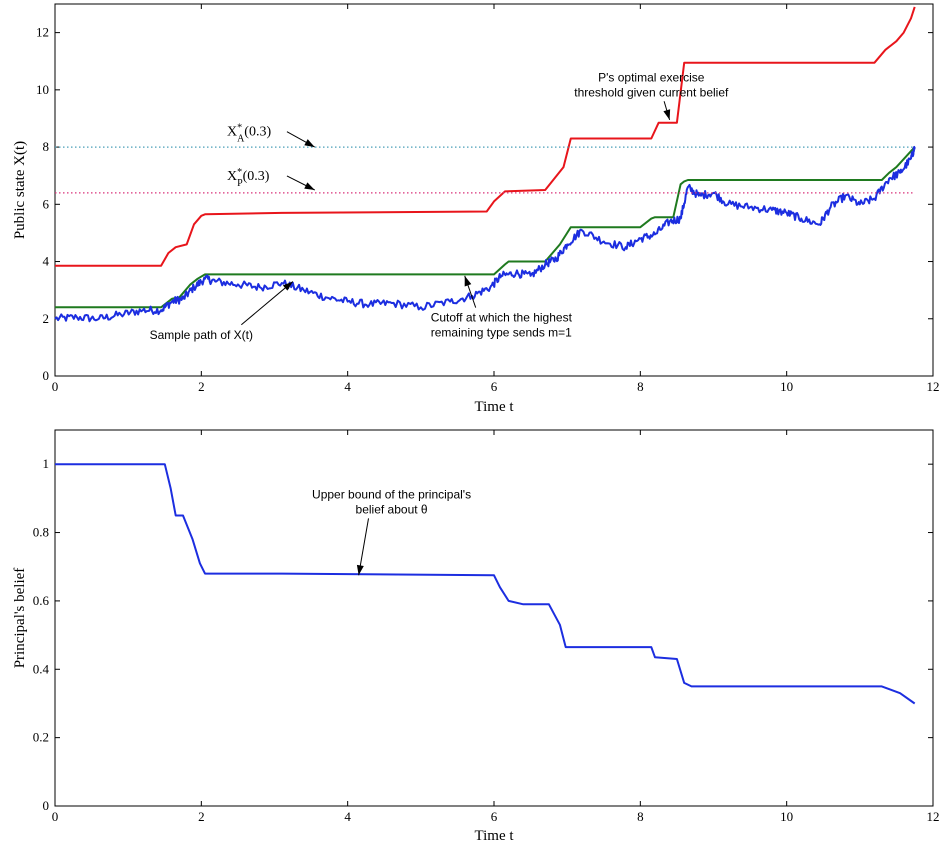 This screenshot has width=943, height=850. Describe the element at coordinates (41, 737) in the screenshot. I see `y-tick-label: 0.2` at that location.